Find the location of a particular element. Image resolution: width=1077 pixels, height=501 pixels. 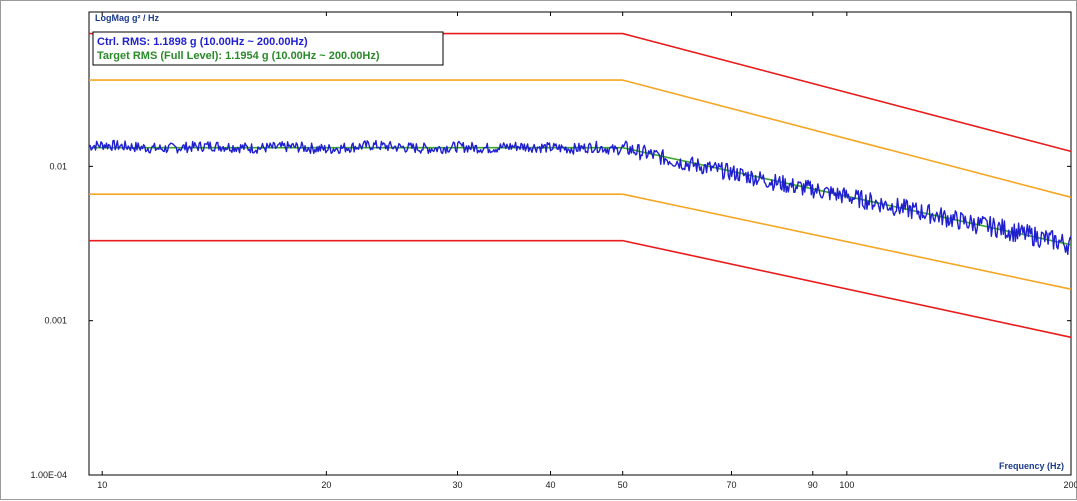

x-tick-label: 20 is located at coordinates (326, 485).